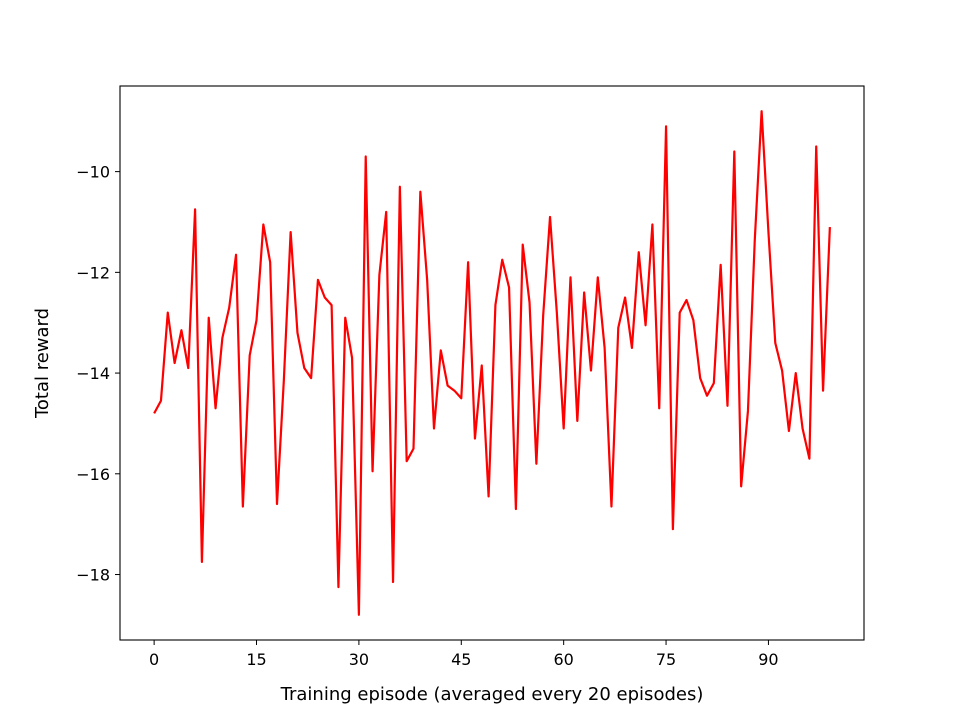 Image resolution: width=960 pixels, height=720 pixels. What do you see at coordinates (256, 659) in the screenshot?
I see `x-tick-label: 15` at bounding box center [256, 659].